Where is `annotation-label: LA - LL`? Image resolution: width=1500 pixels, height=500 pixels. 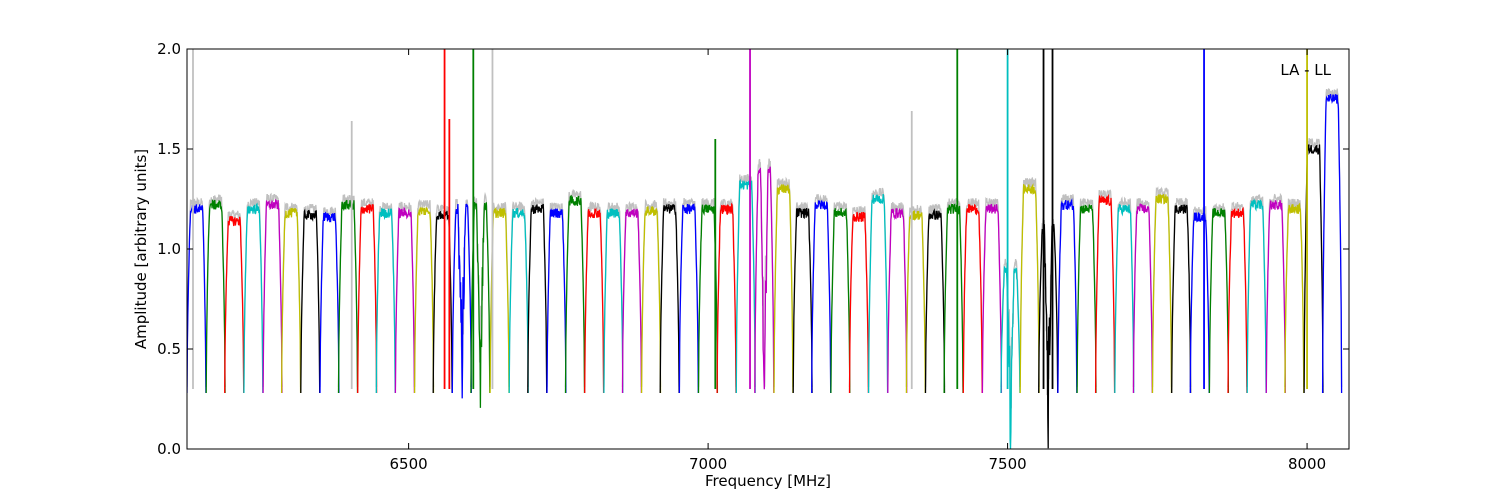 annotation-label: LA - LL is located at coordinates (1305, 70).